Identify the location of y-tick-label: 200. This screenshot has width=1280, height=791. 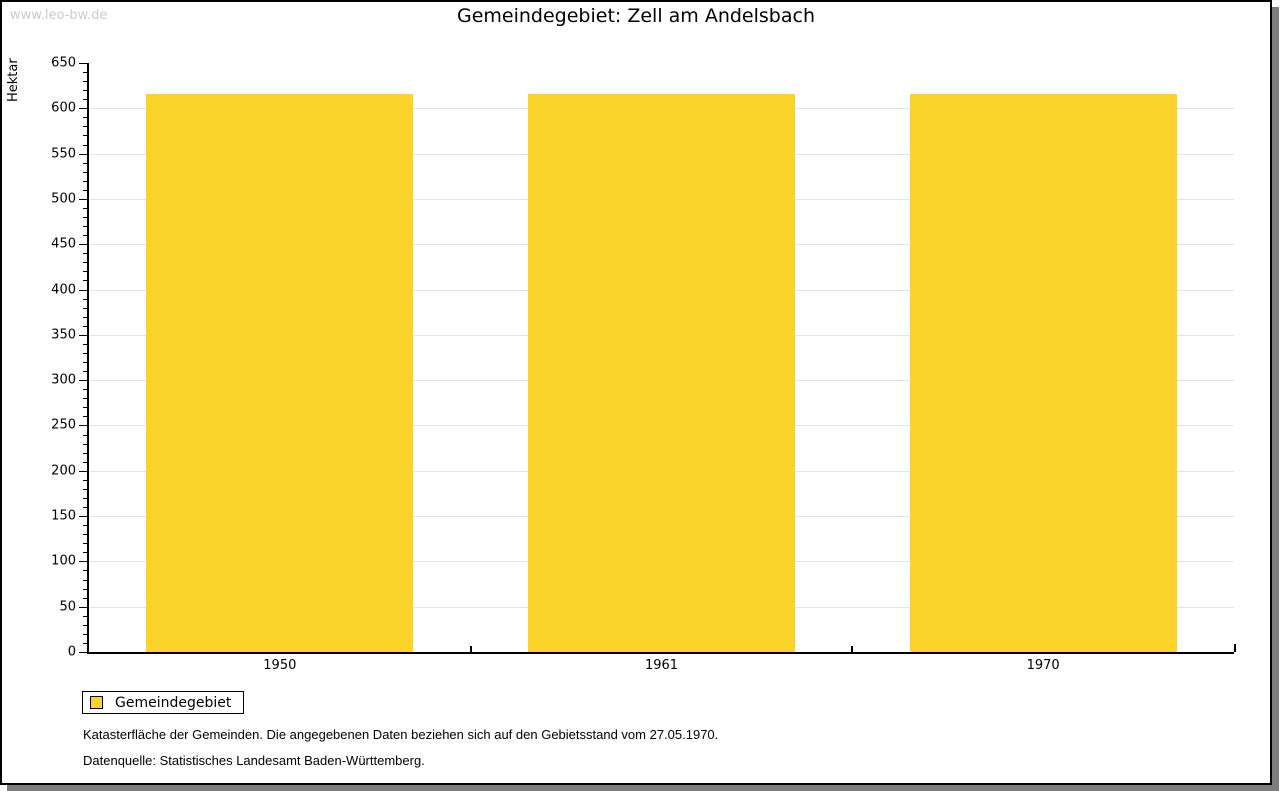
(63, 471).